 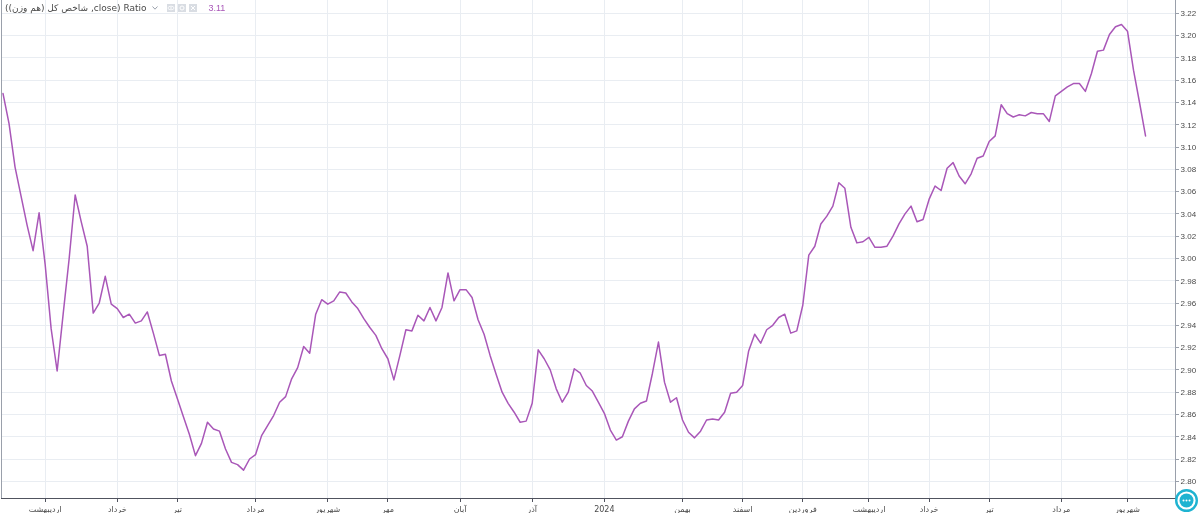 I want to click on x-tick-label: 2024, so click(x=604, y=508).